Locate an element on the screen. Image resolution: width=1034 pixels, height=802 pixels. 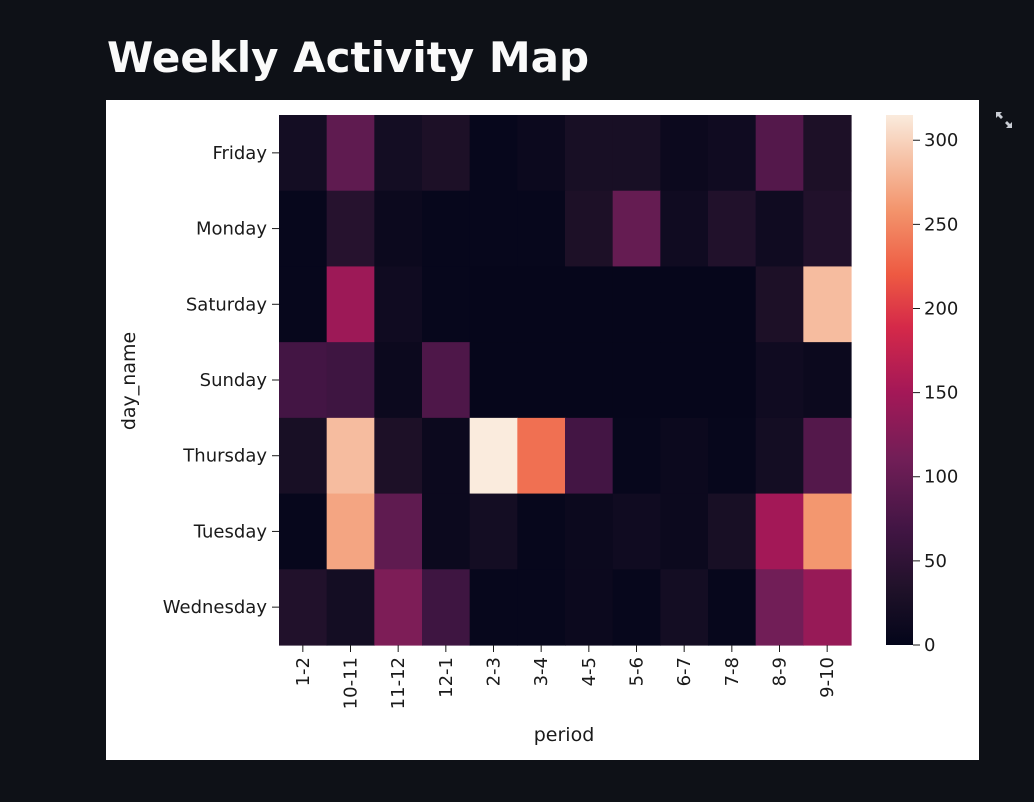
x-tick-label: 5-6 is located at coordinates (637, 671).